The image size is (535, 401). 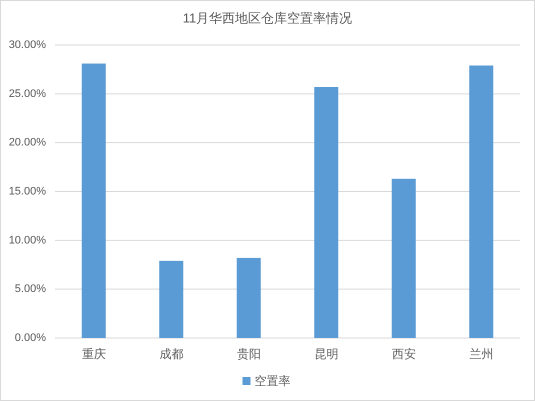 I want to click on xtick: 西安, so click(x=404, y=354).